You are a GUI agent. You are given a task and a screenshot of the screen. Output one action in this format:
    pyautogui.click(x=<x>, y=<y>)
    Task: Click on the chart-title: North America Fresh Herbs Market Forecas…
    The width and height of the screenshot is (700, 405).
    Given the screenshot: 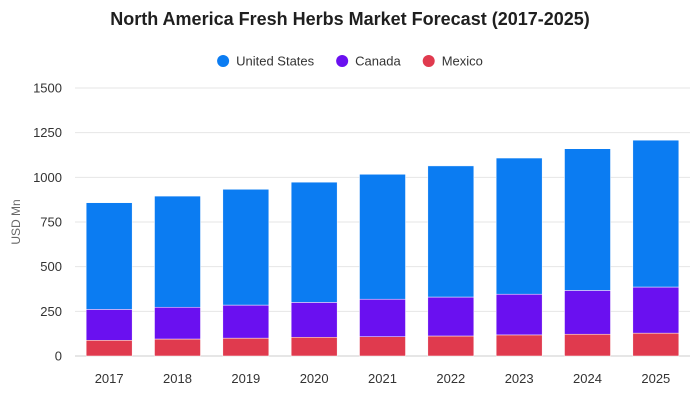 What is the action you would take?
    pyautogui.click(x=350, y=19)
    